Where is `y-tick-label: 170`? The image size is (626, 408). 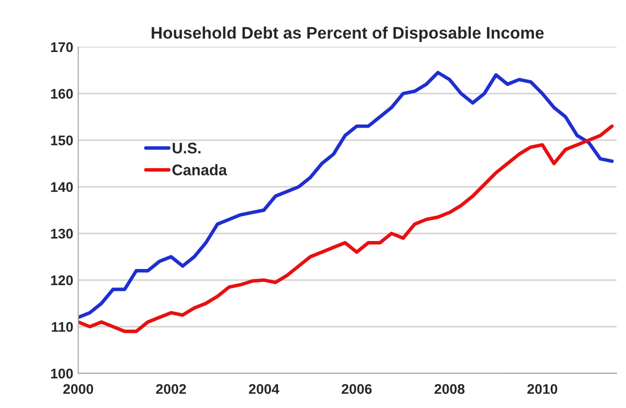
y-tick-label: 170 is located at coordinates (62, 47).